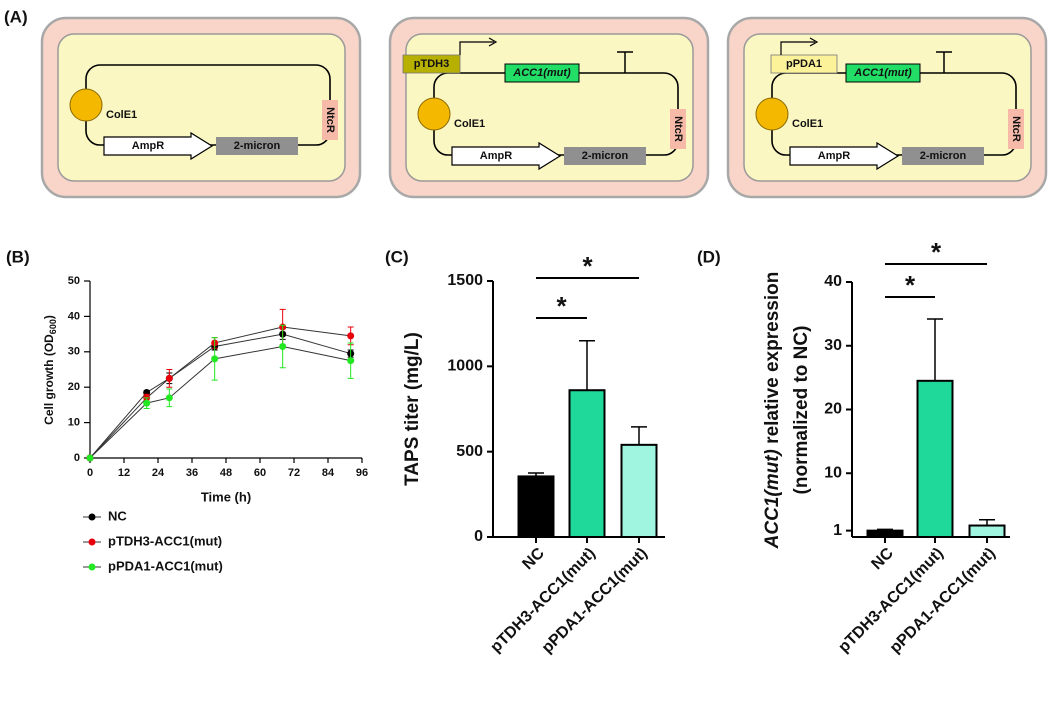 The image size is (1052, 704). Describe the element at coordinates (226, 473) in the screenshot. I see `x-tick-label: 48` at that location.